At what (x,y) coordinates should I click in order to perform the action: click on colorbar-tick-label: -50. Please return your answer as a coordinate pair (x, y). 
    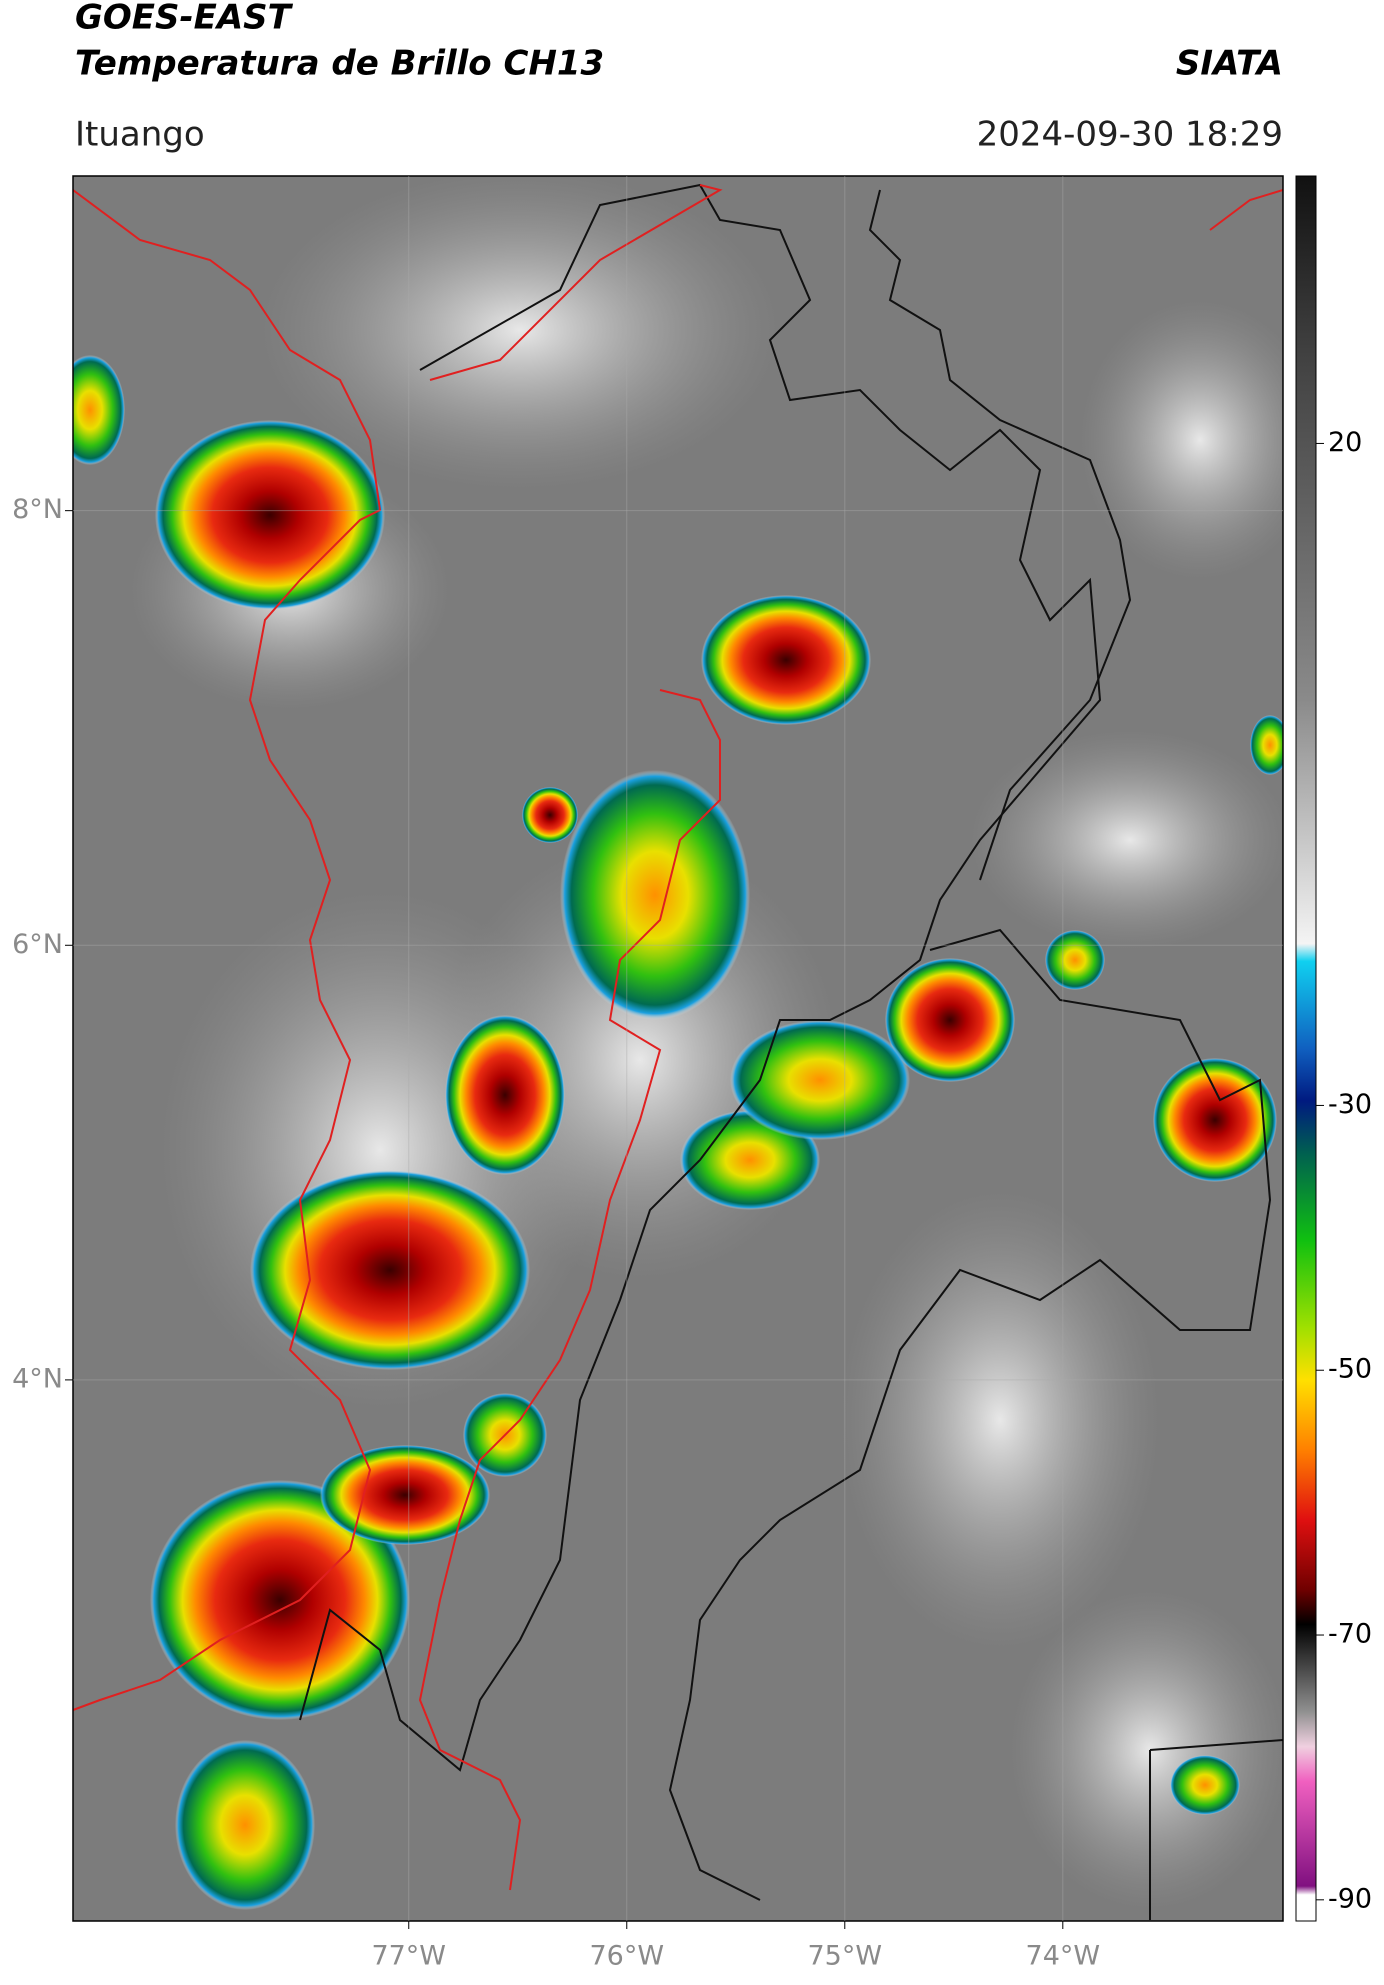
    Looking at the image, I should click on (1350, 1369).